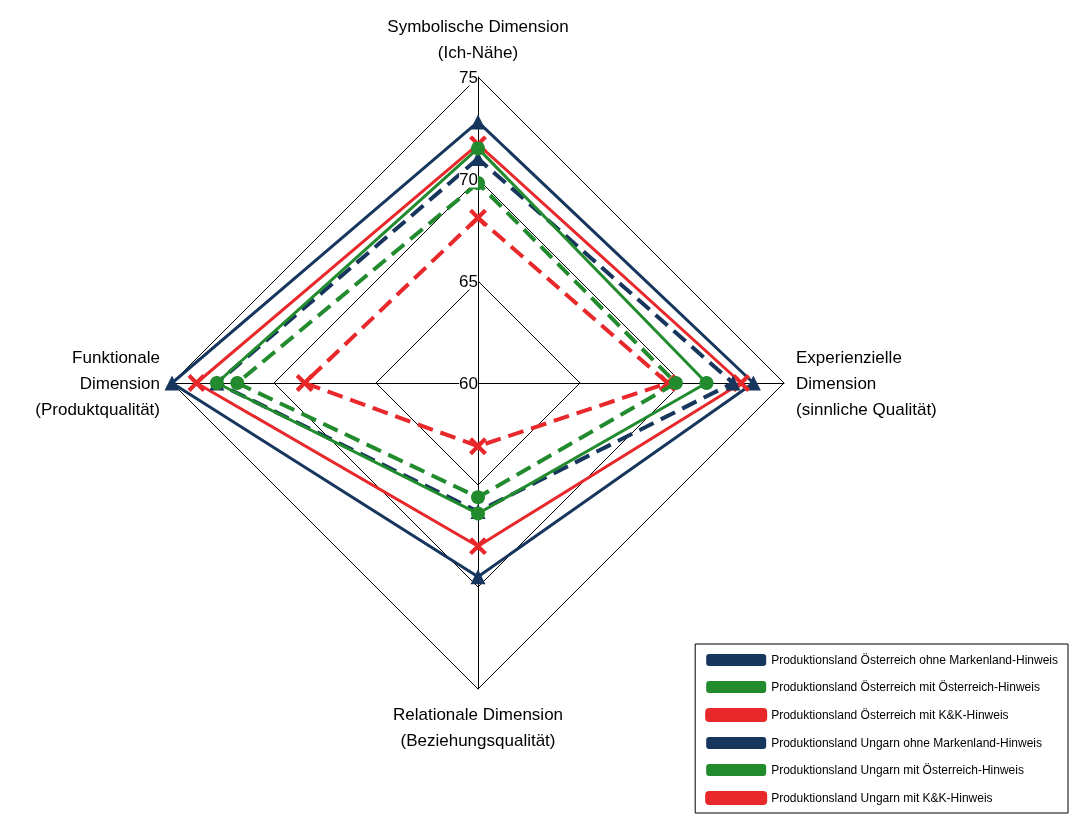 The height and width of the screenshot is (823, 1078). What do you see at coordinates (478, 727) in the screenshot?
I see `spoke-label: Relationale Dimension (Beziehungsqualität)` at bounding box center [478, 727].